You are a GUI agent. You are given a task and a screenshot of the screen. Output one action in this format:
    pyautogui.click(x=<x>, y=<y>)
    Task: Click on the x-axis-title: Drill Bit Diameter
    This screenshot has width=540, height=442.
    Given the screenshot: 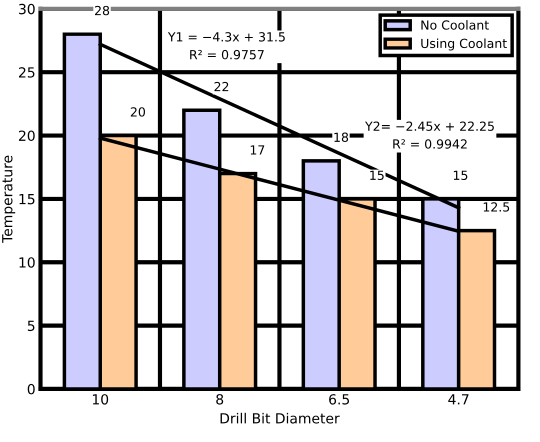 What is the action you would take?
    pyautogui.click(x=280, y=418)
    